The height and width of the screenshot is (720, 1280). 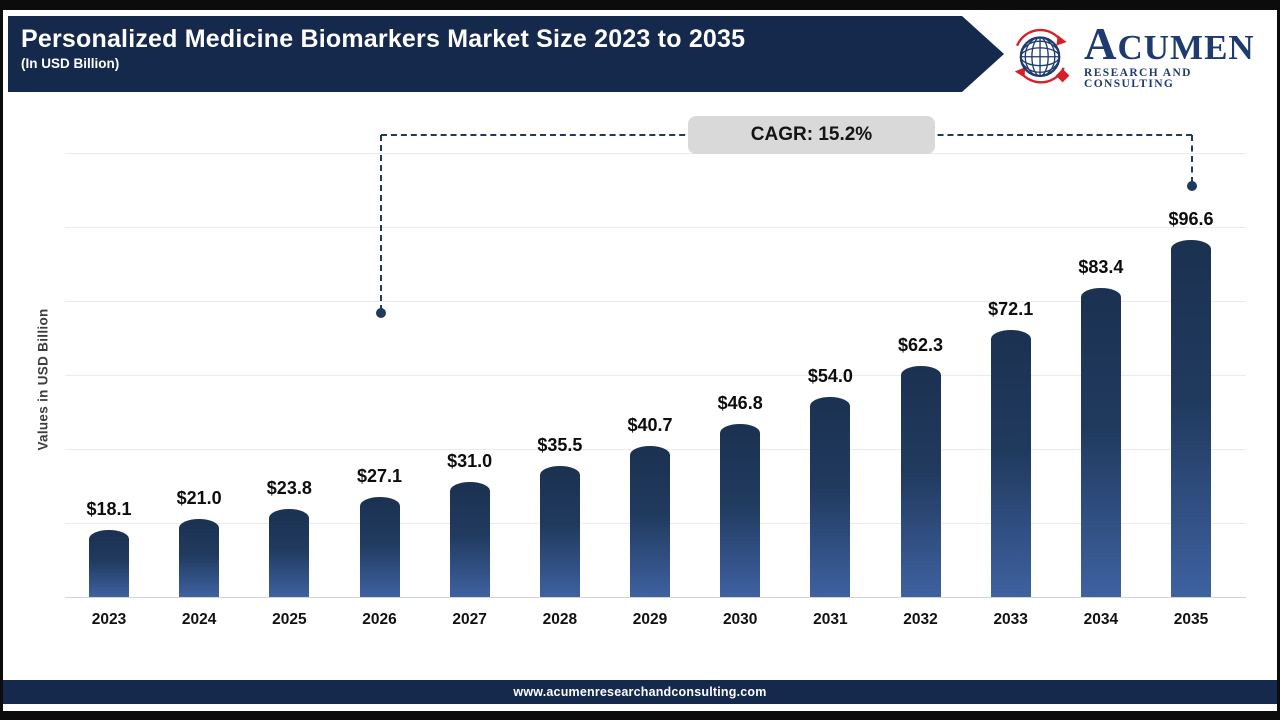 I want to click on value-label-2027: $31.0, so click(x=470, y=461).